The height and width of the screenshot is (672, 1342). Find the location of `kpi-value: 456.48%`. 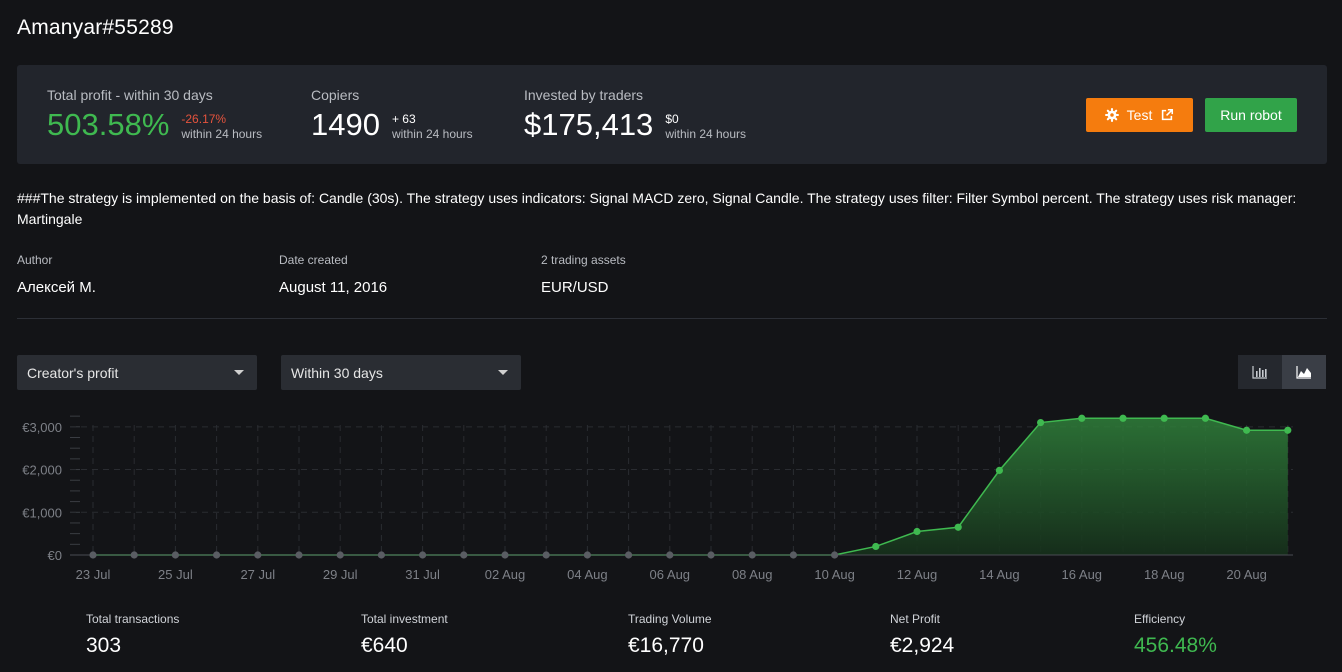

kpi-value: 456.48% is located at coordinates (1175, 645).